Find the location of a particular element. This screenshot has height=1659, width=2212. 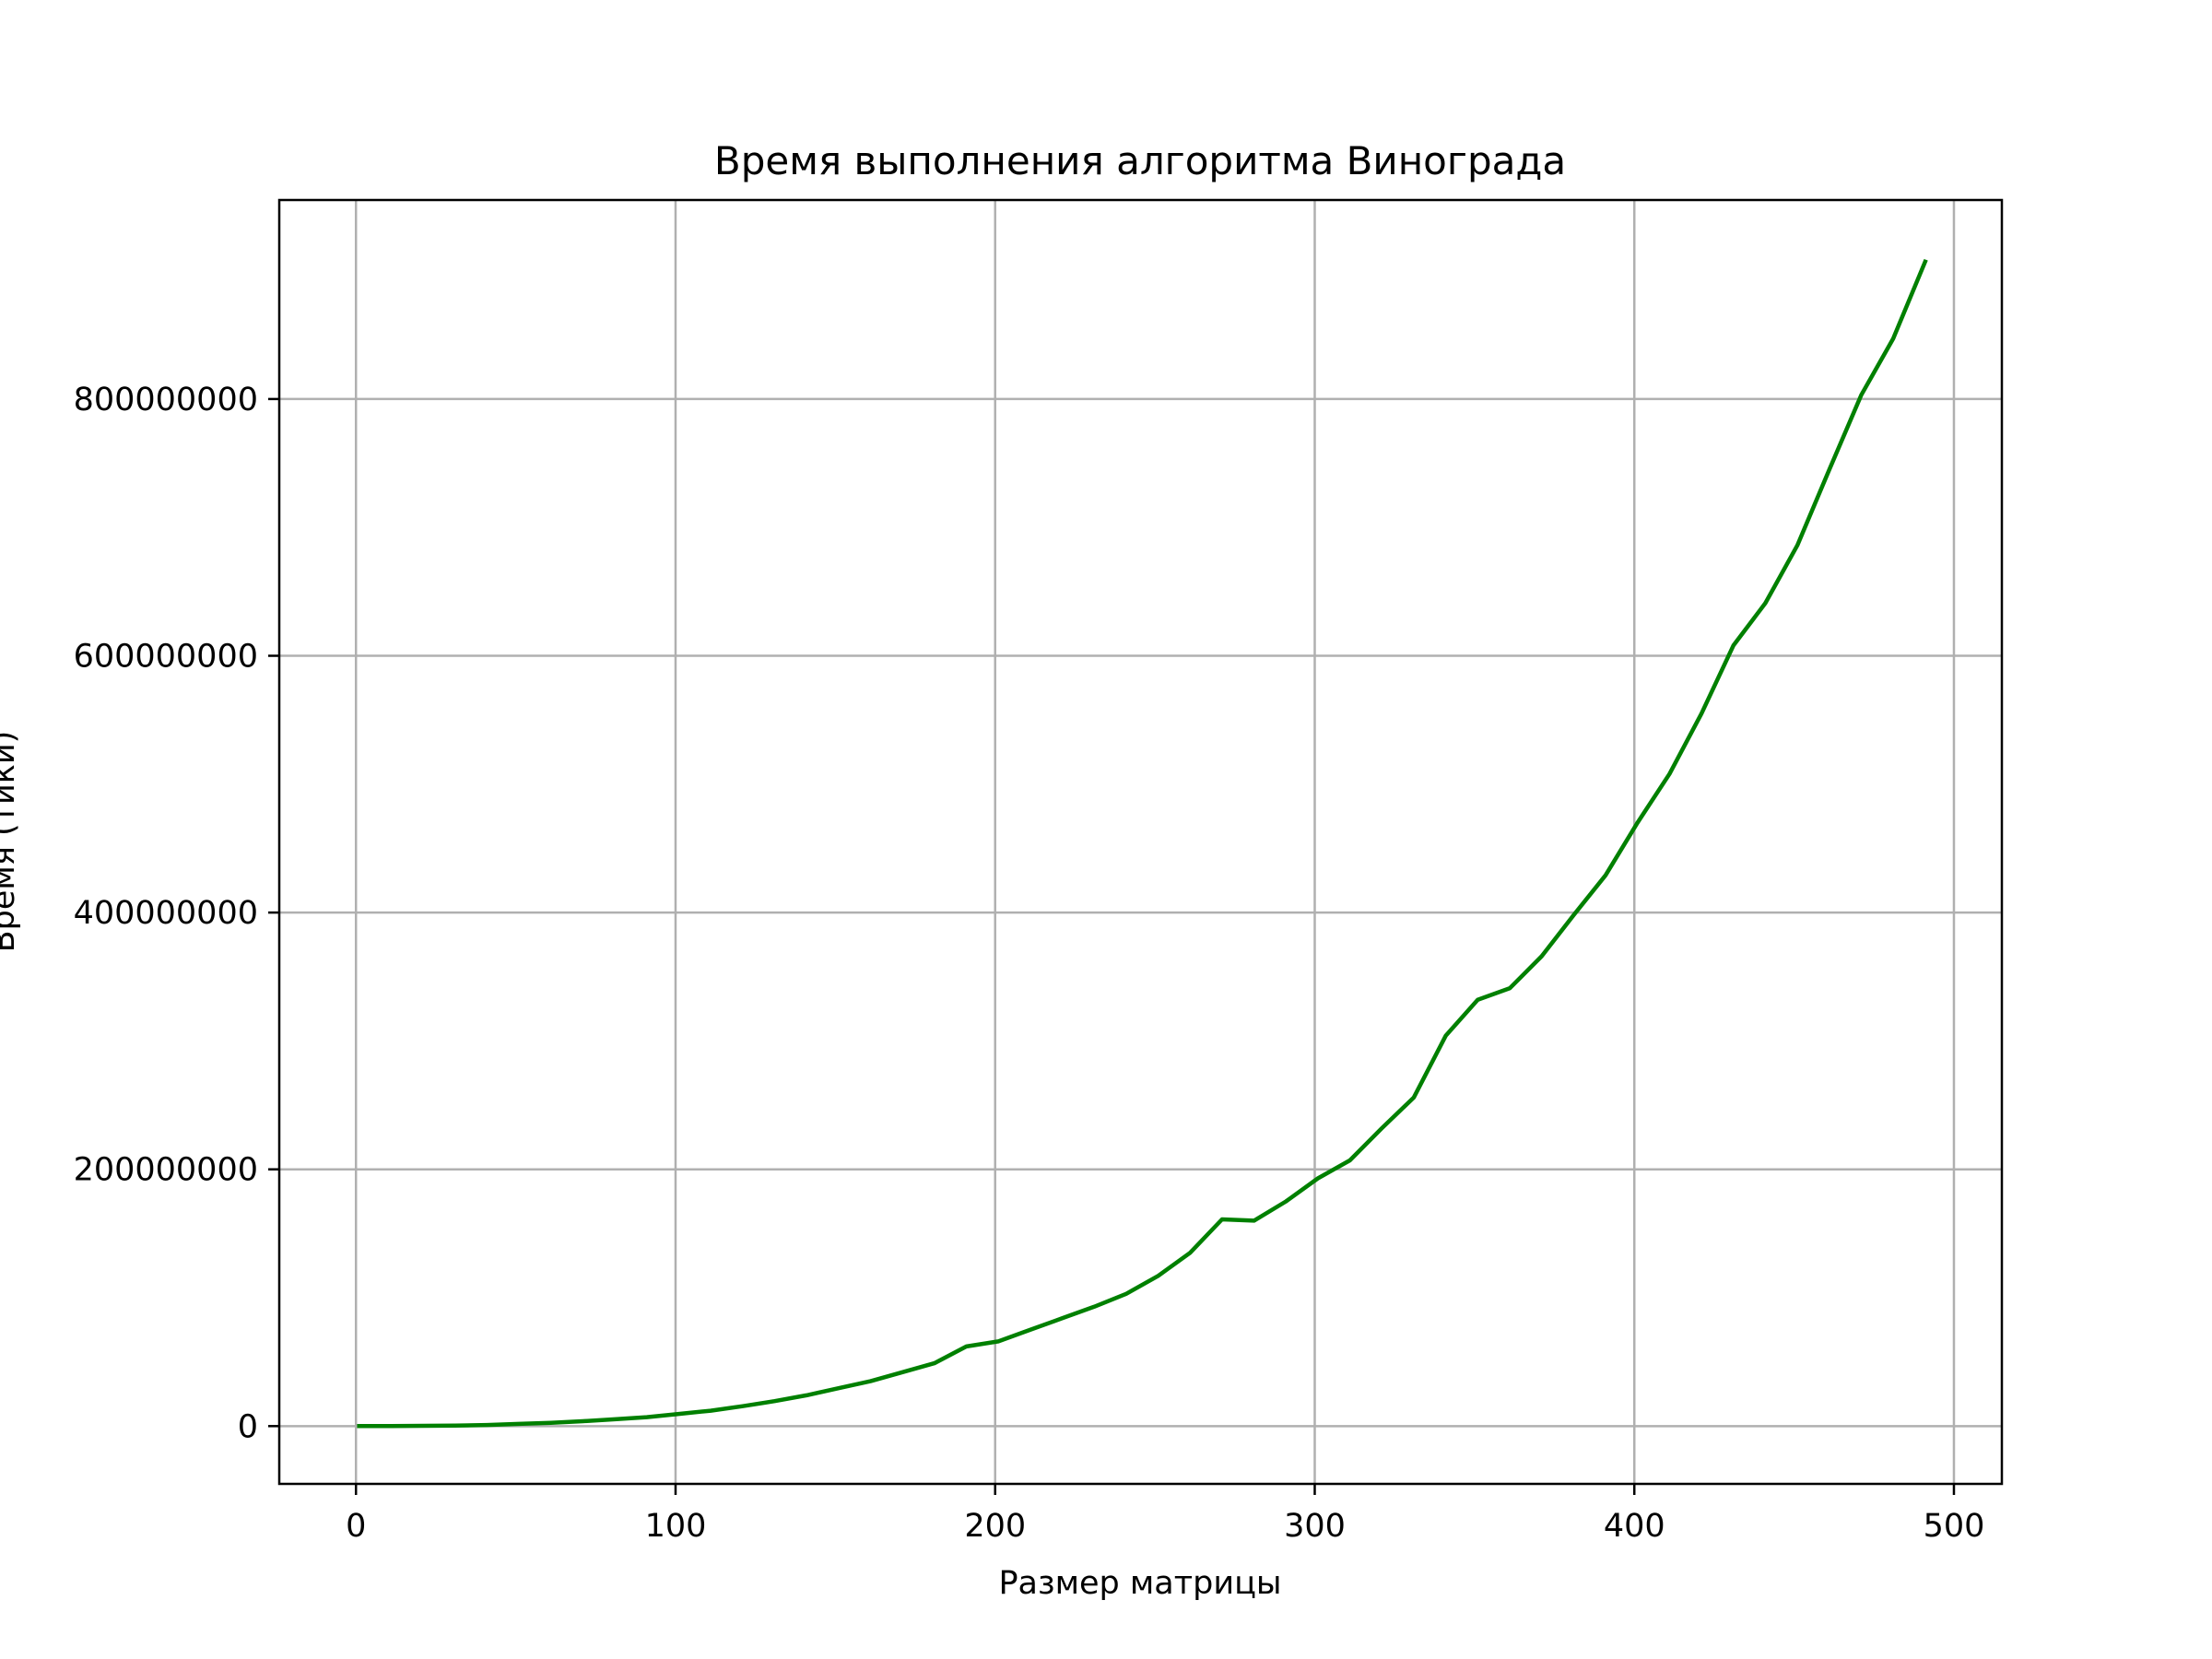

x-axis-label: Размер матрицы is located at coordinates (1139, 1583).